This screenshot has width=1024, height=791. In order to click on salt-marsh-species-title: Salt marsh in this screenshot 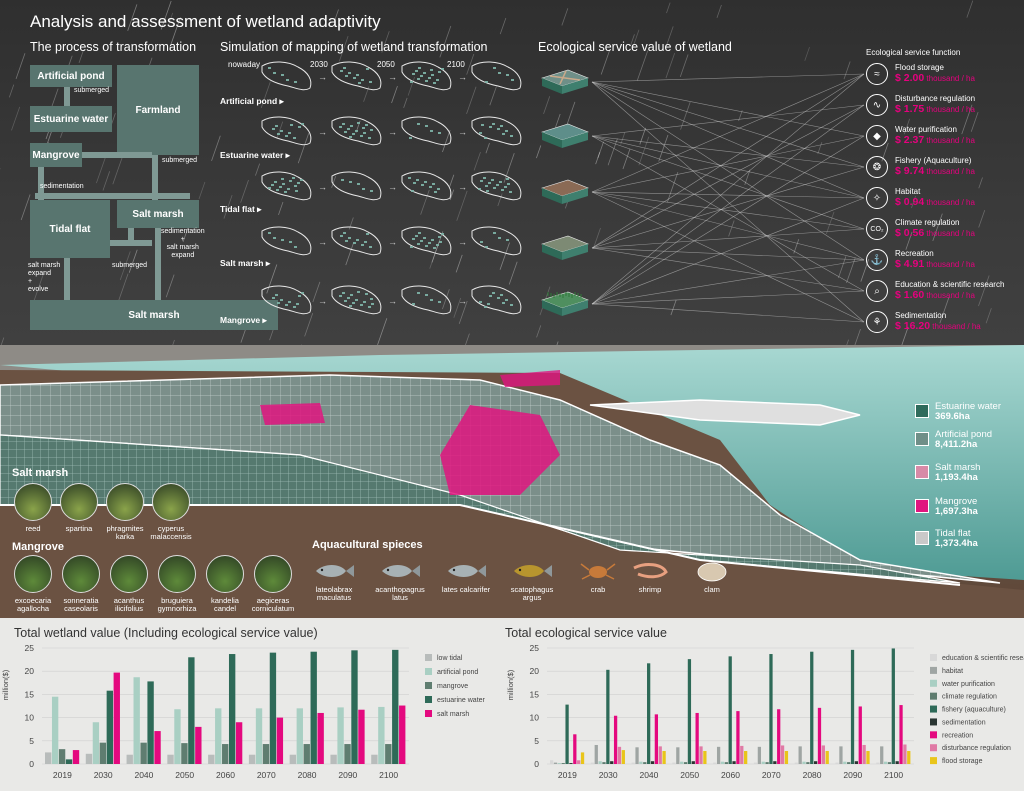, I will do `click(40, 473)`.